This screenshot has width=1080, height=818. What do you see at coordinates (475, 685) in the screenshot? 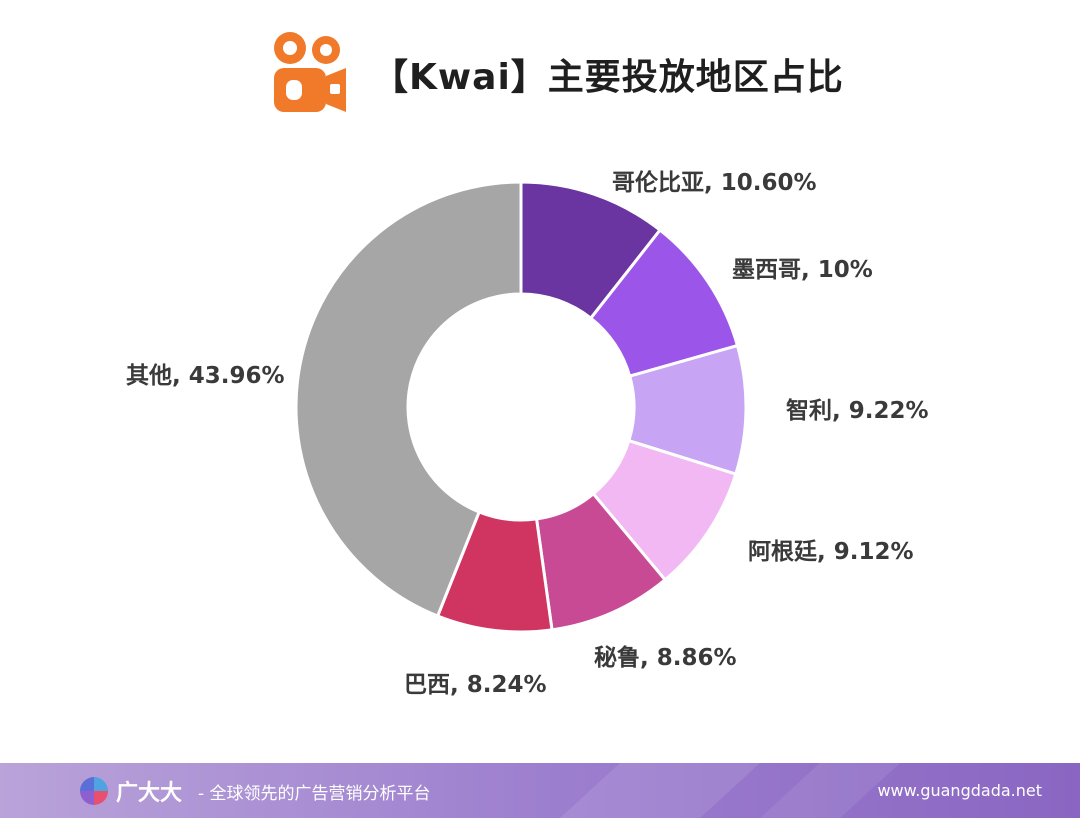
I see `slice-label: 巴西, 8.24%` at bounding box center [475, 685].